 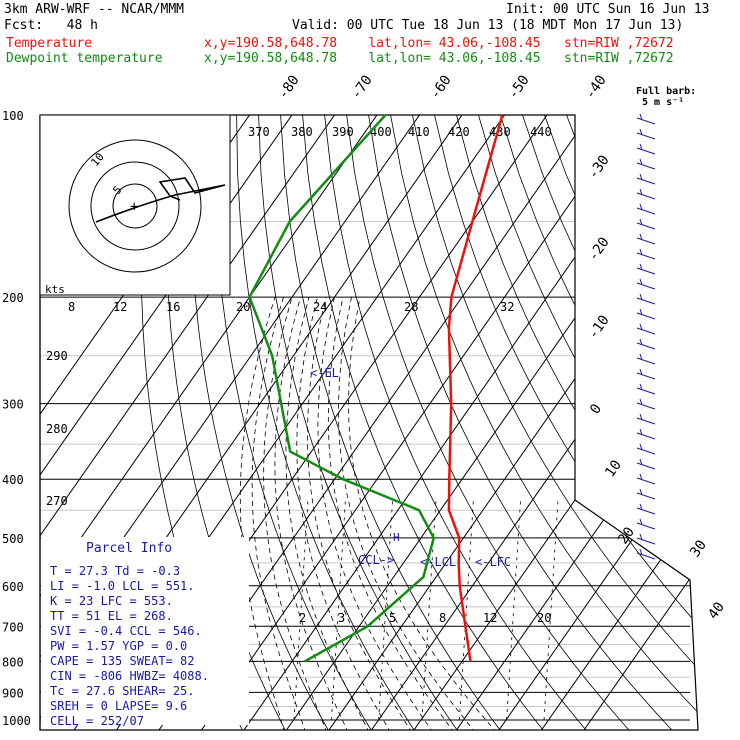 I want to click on model-title: 3km ARW-WRF -- NCAR/MMM, so click(x=94, y=9).